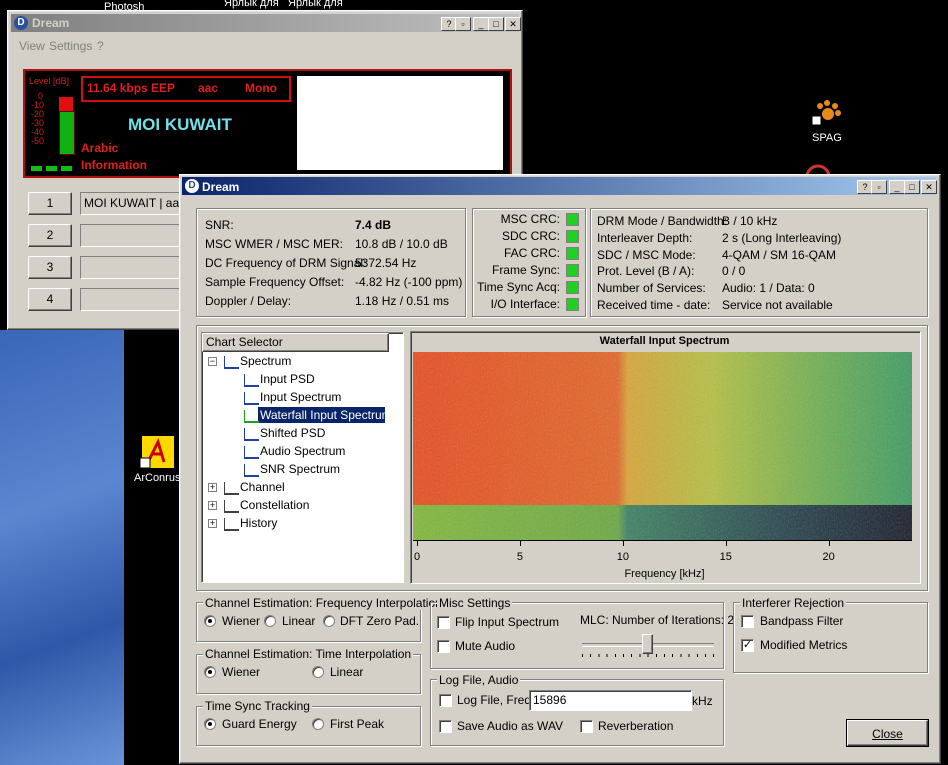 The height and width of the screenshot is (765, 948). I want to click on mode-label: Interleaver Depth:, so click(645, 237).